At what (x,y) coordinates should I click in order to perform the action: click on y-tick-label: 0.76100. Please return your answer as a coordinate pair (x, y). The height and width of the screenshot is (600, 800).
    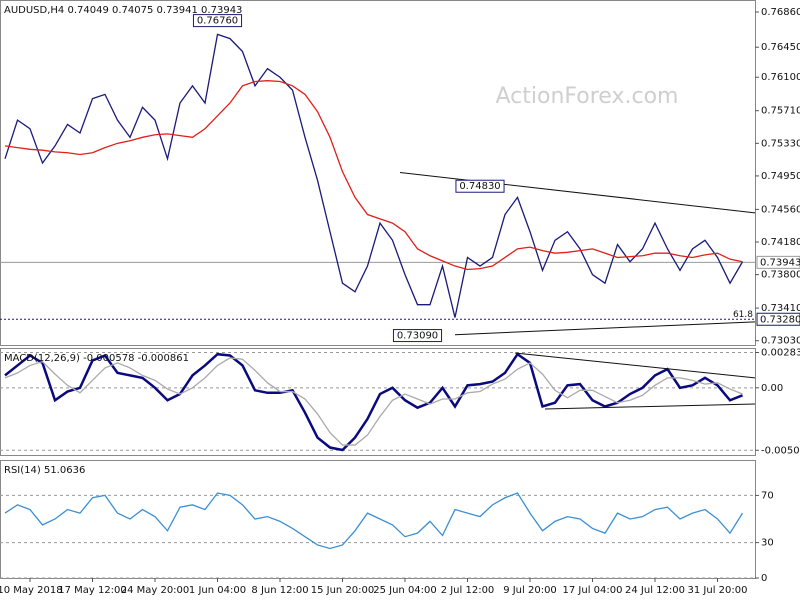
    Looking at the image, I should click on (780, 77).